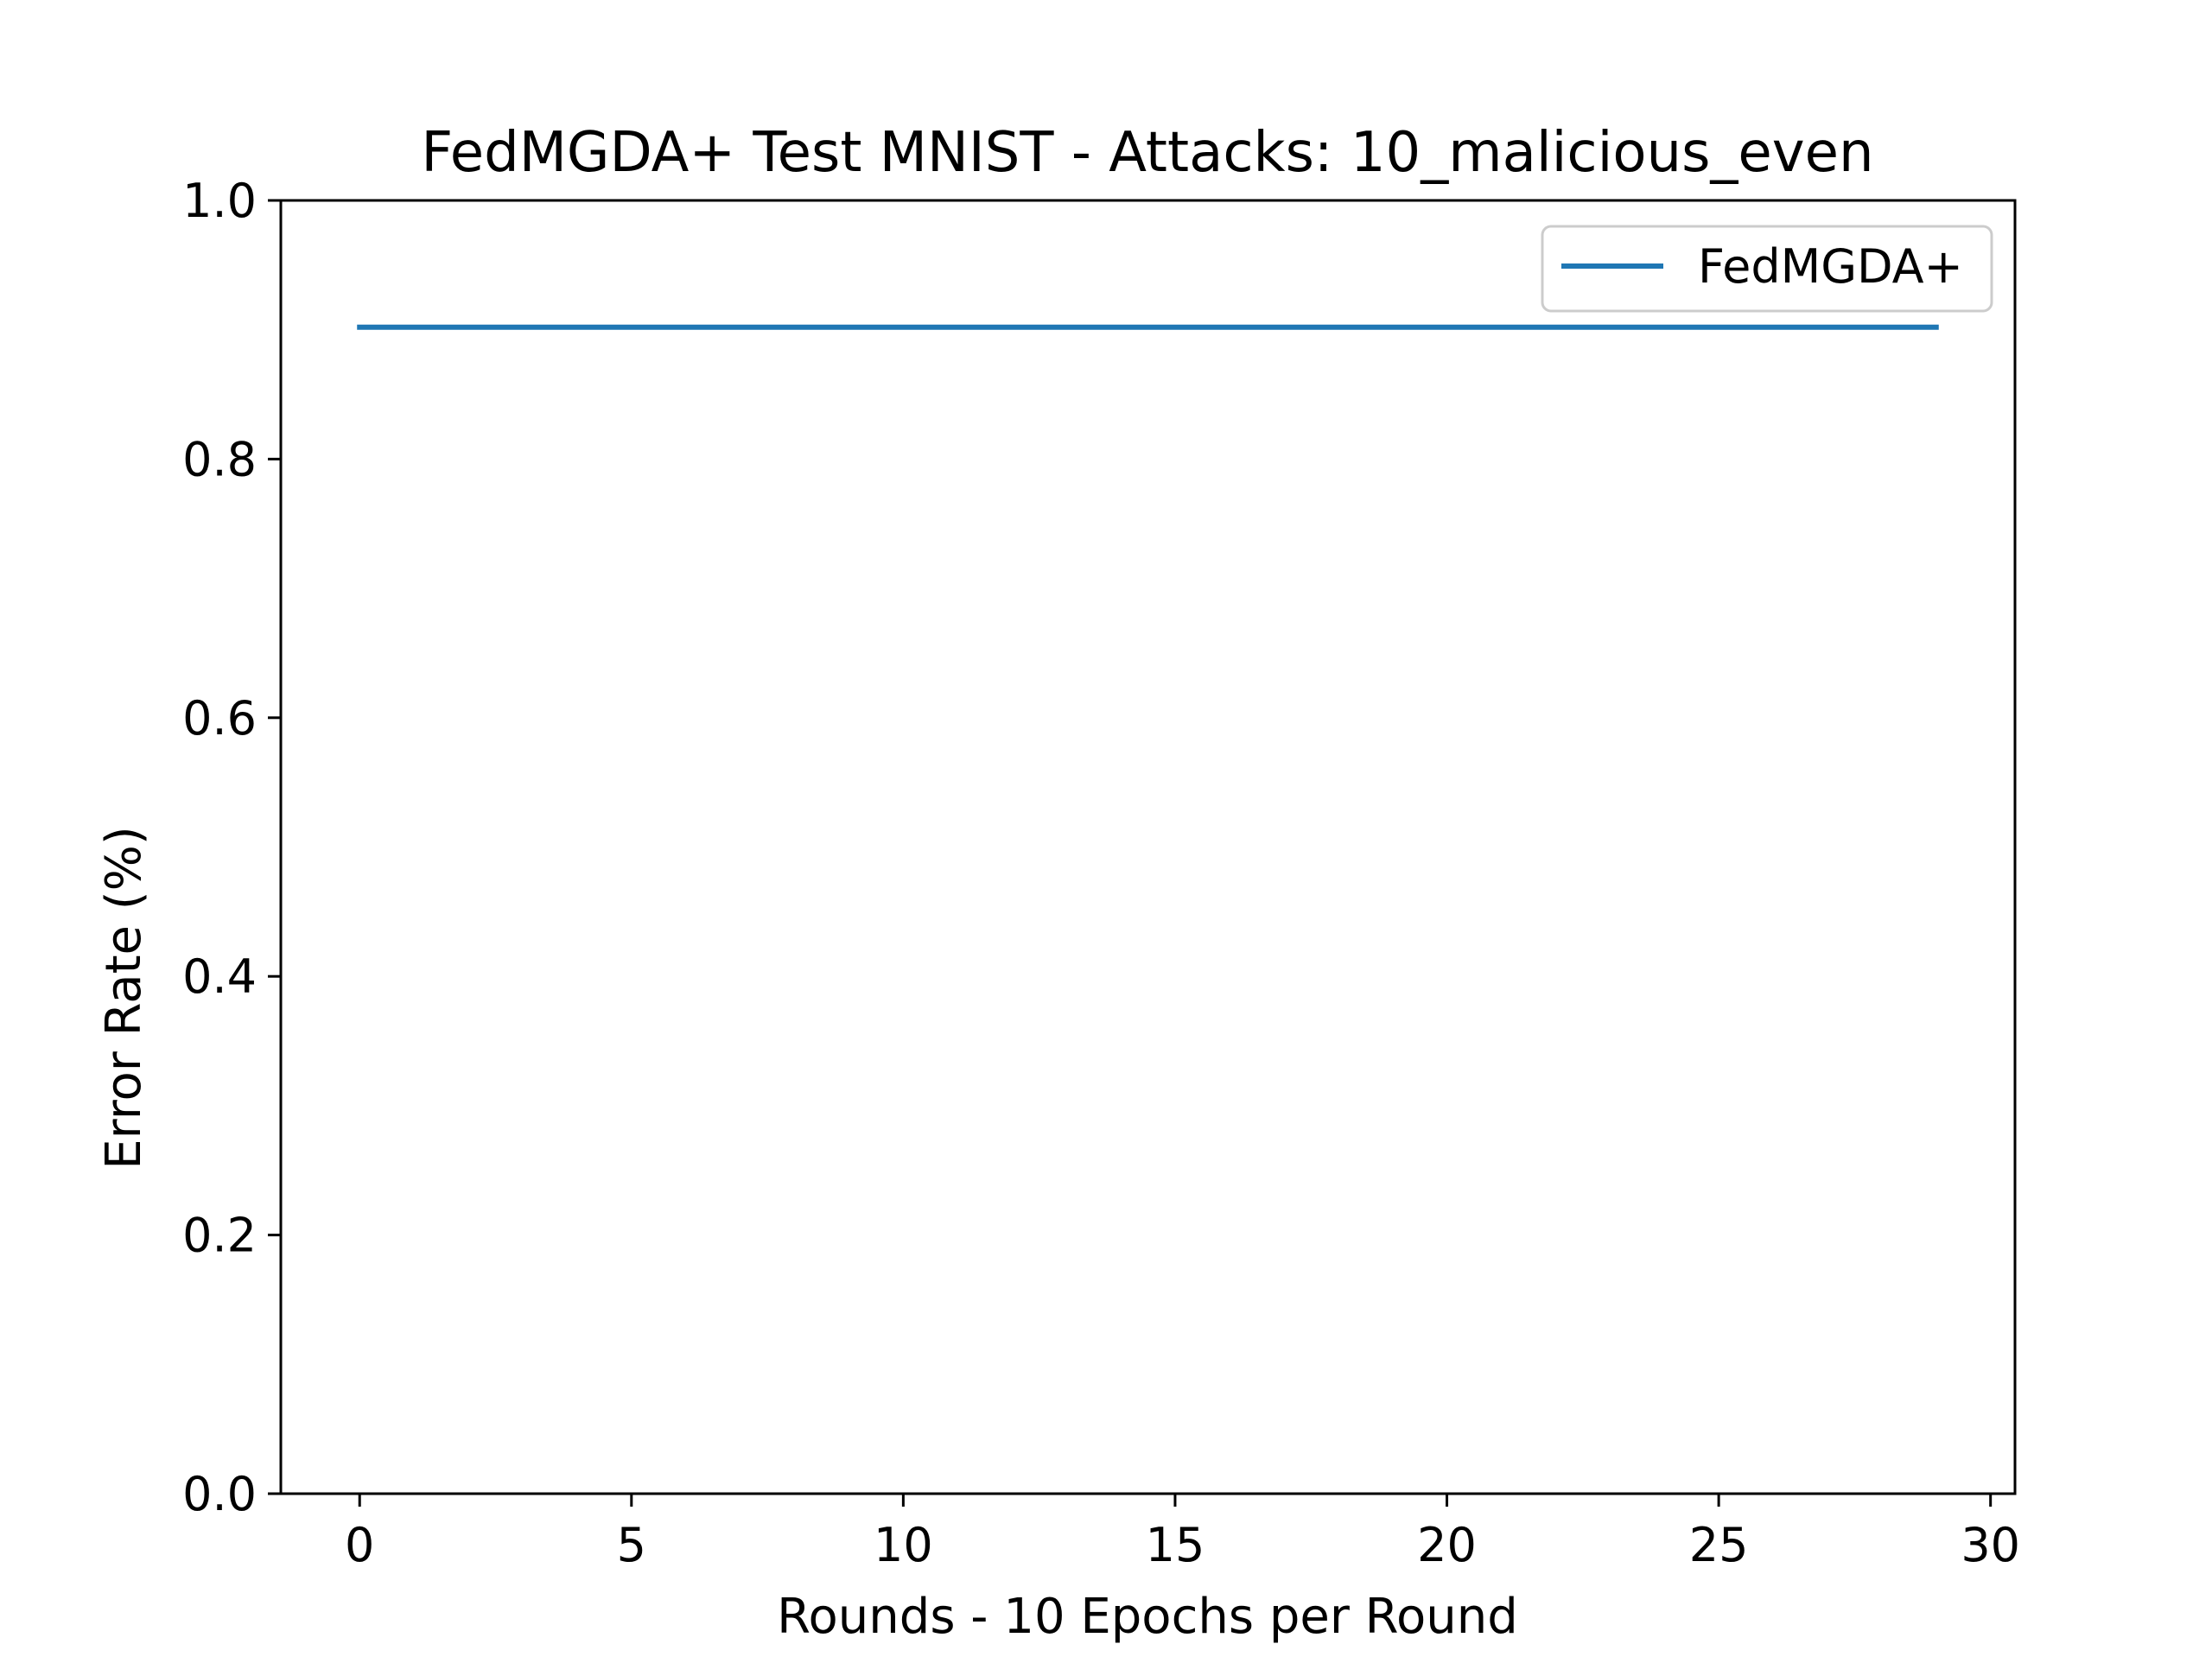  What do you see at coordinates (359, 1545) in the screenshot?
I see `x-tick-label: 0` at bounding box center [359, 1545].